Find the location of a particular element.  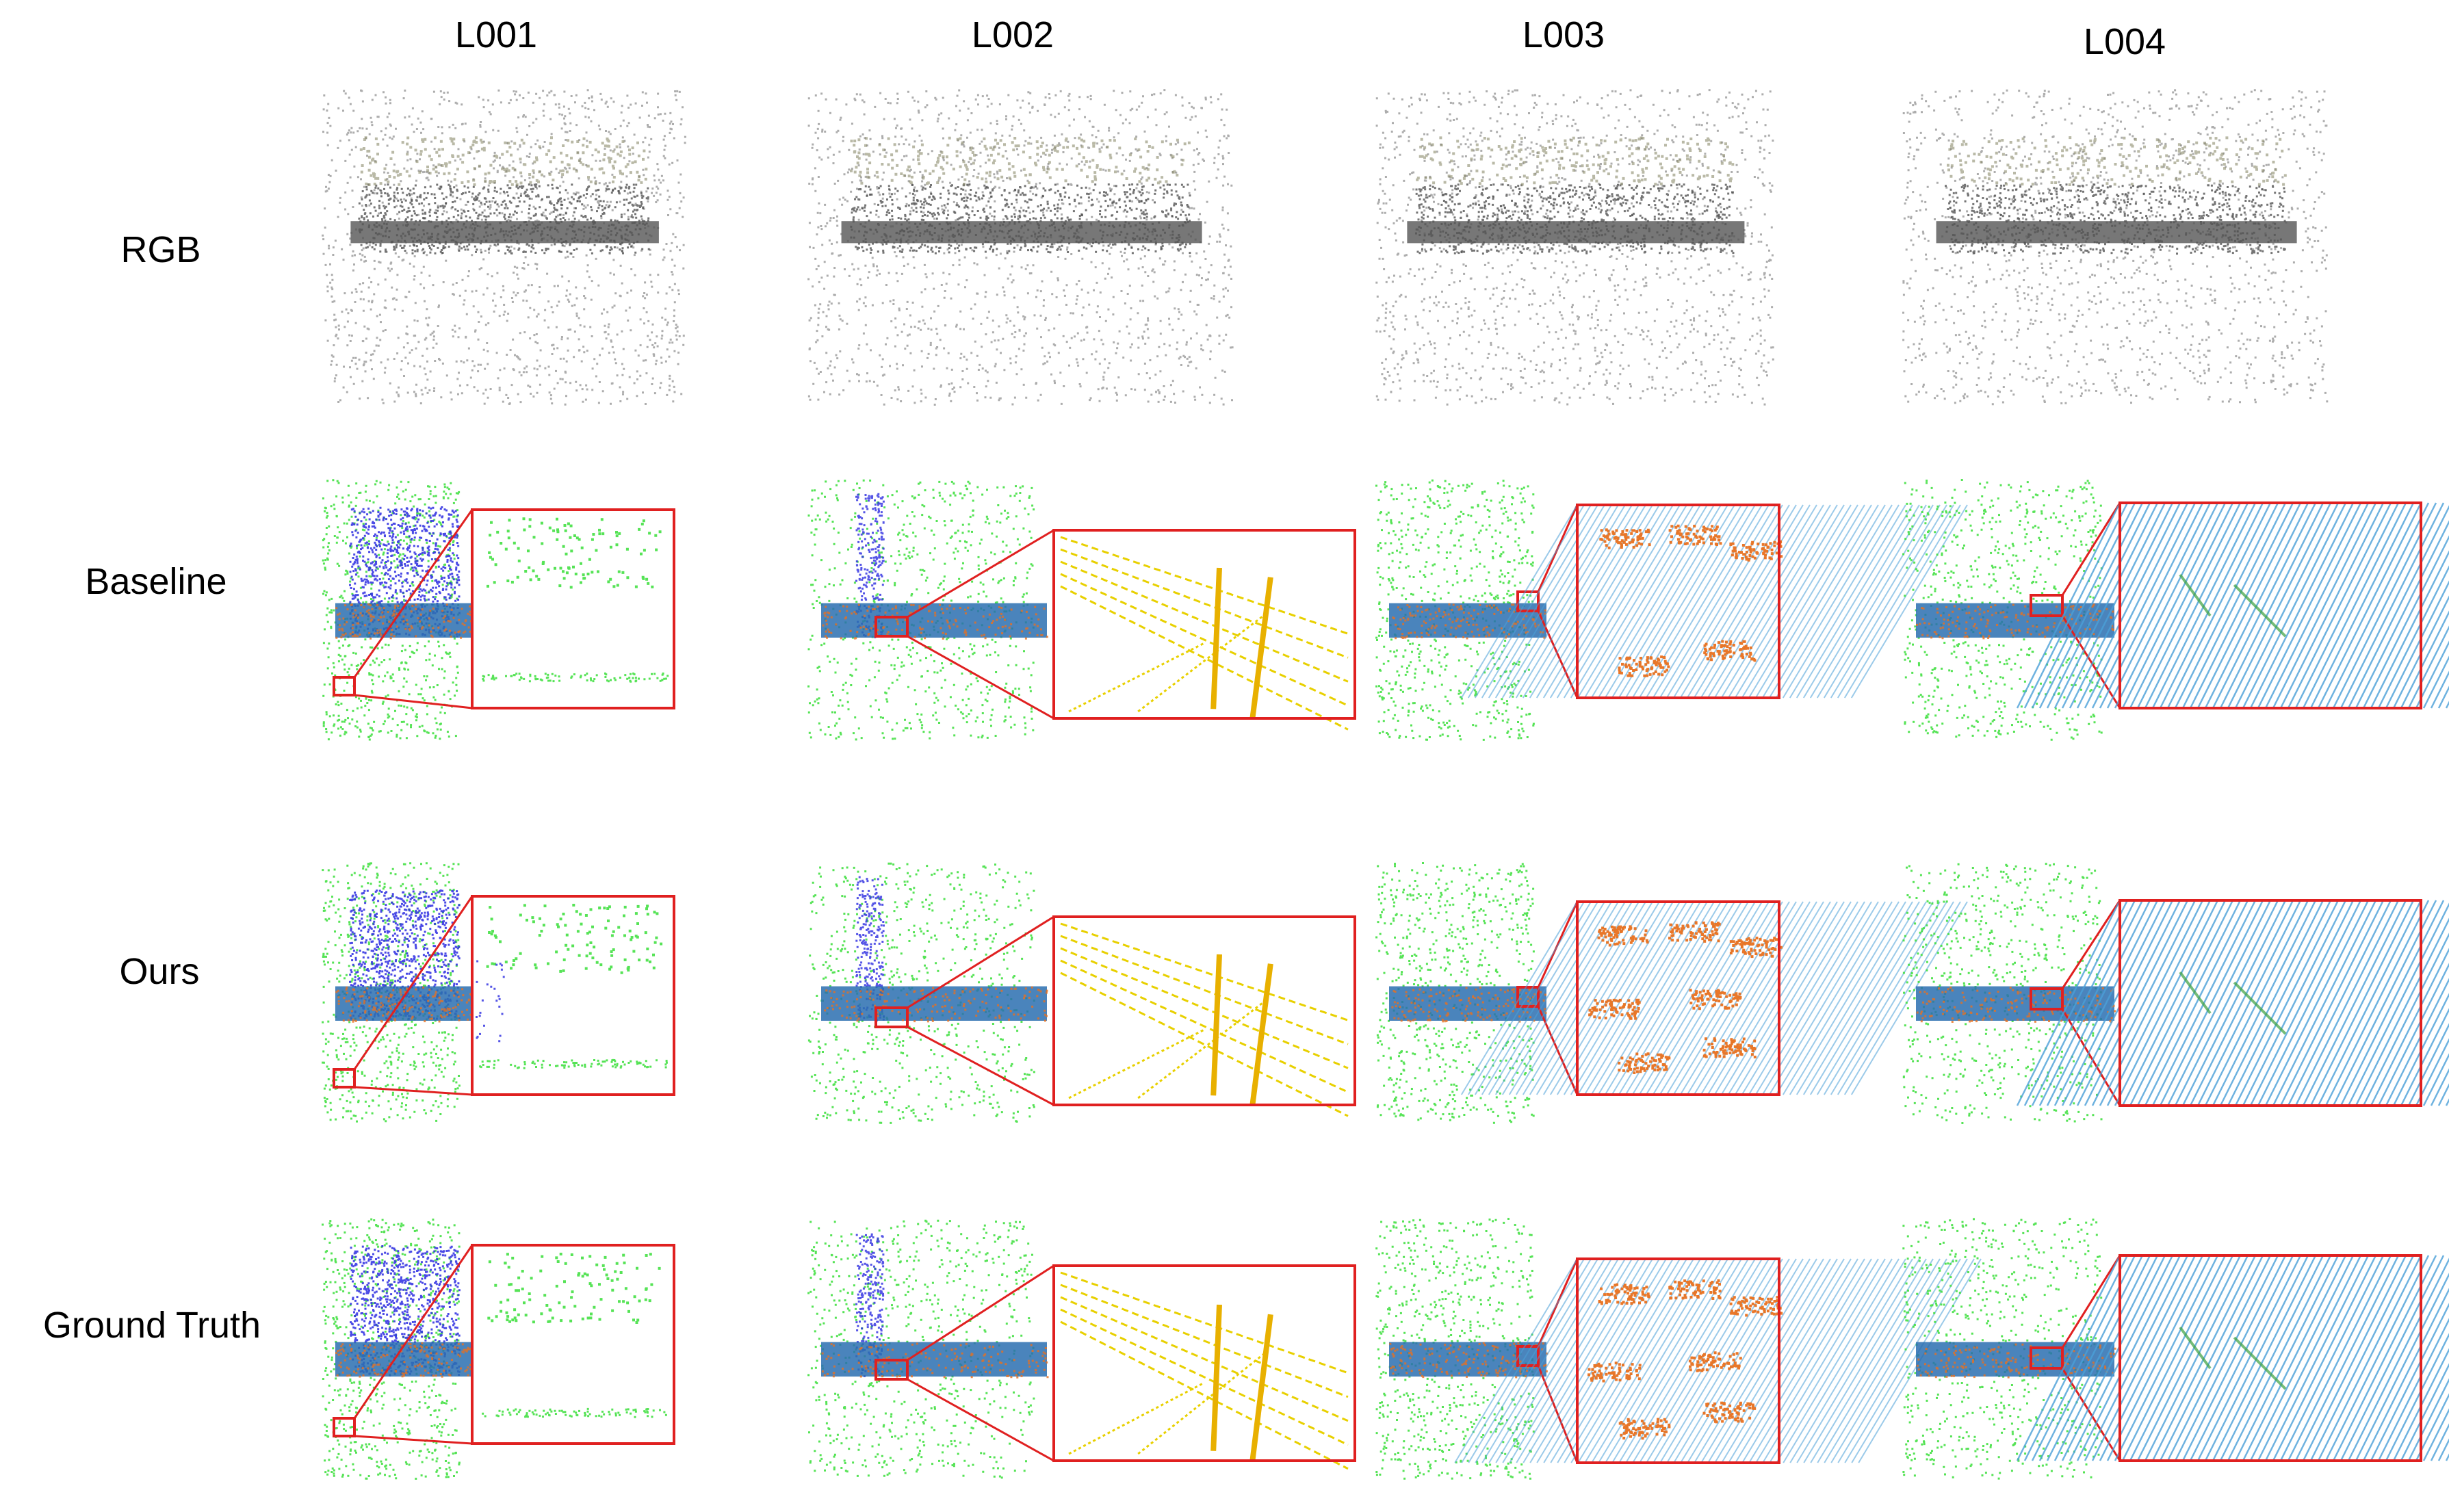

panel-gt-l002 is located at coordinates (1081, 1349).